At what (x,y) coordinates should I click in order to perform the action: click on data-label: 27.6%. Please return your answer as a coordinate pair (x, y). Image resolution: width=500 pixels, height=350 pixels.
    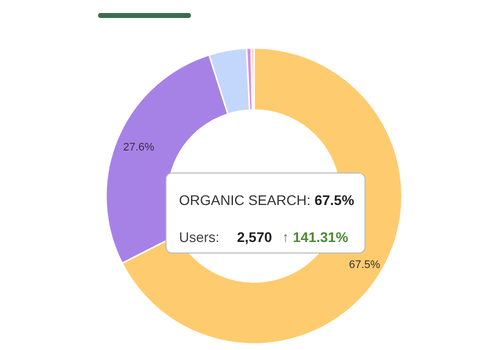
    Looking at the image, I should click on (138, 148).